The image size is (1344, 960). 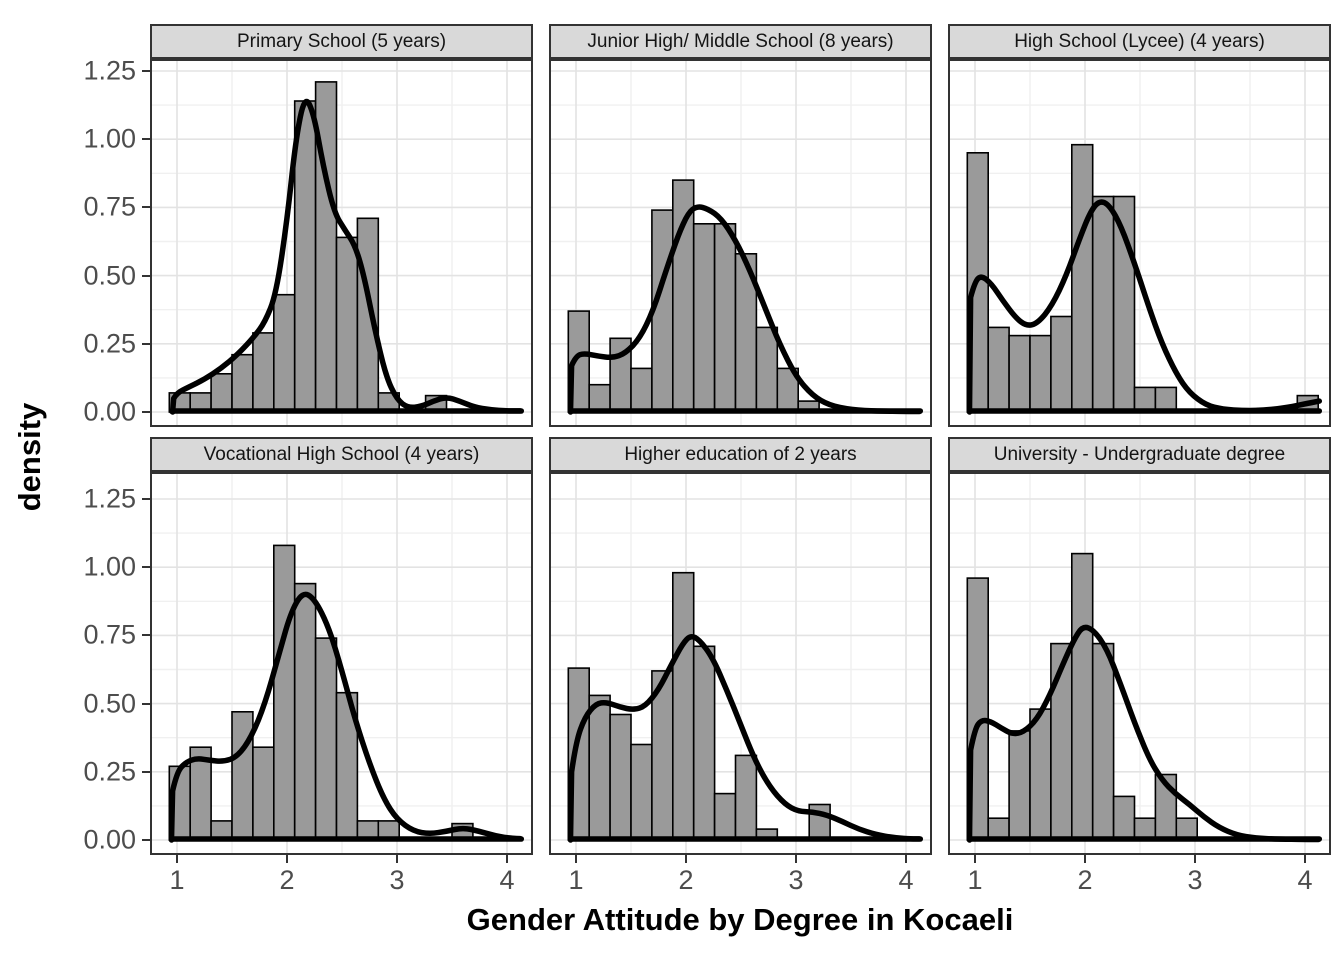 I want to click on facet-strip: High School (Lycee) (4 years), so click(x=1139, y=41).